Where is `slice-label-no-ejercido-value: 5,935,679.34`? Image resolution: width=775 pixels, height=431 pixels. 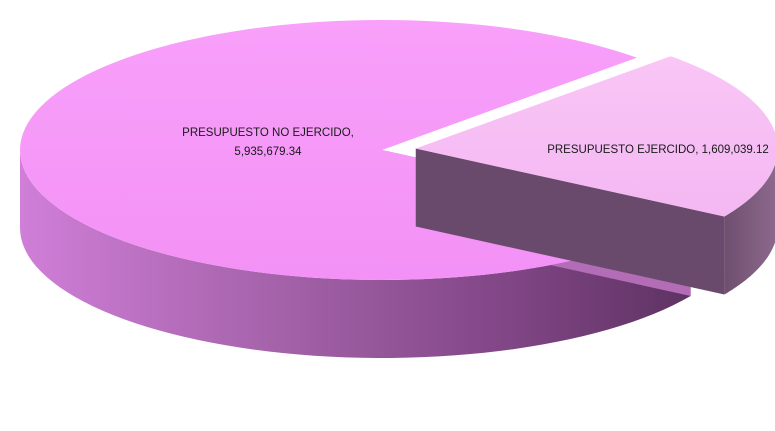 slice-label-no-ejercido-value: 5,935,679.34 is located at coordinates (268, 152).